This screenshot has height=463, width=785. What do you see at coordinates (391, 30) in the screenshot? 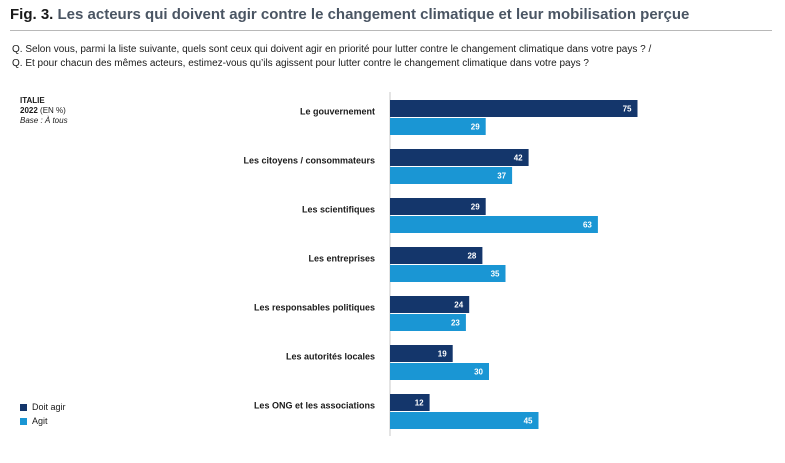
I see `title-divider` at bounding box center [391, 30].